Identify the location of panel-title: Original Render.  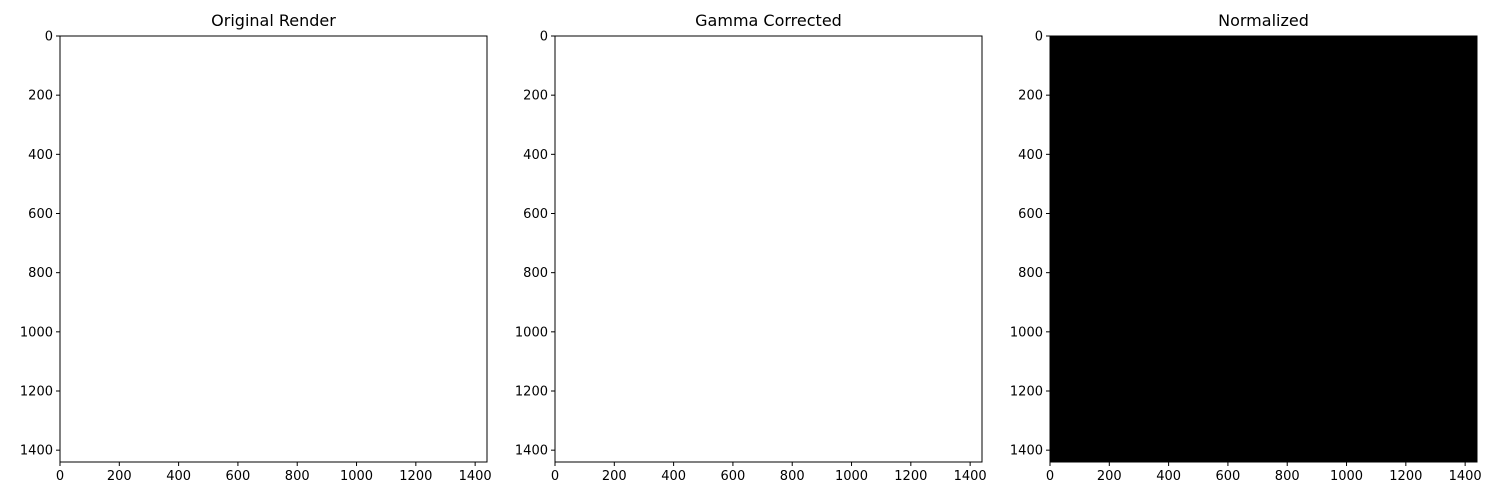
(273, 20).